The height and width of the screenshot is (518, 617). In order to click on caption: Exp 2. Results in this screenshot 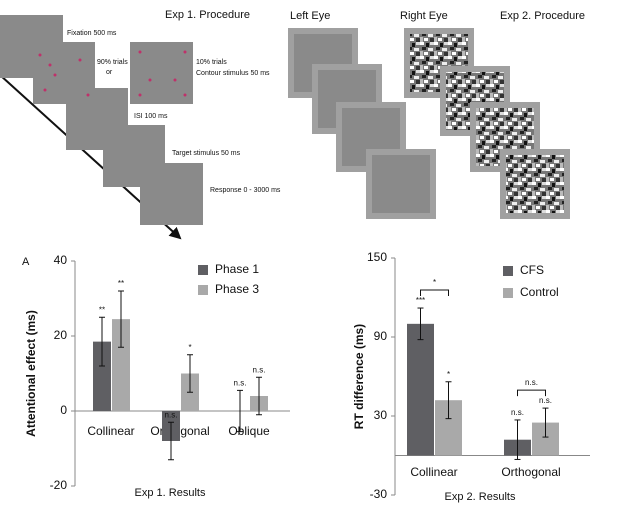, I will do `click(480, 497)`.